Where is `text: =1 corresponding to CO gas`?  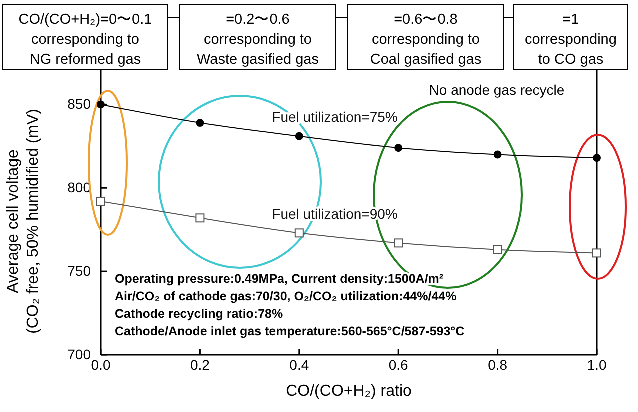 text: =1 corresponding to CO gas is located at coordinates (571, 40).